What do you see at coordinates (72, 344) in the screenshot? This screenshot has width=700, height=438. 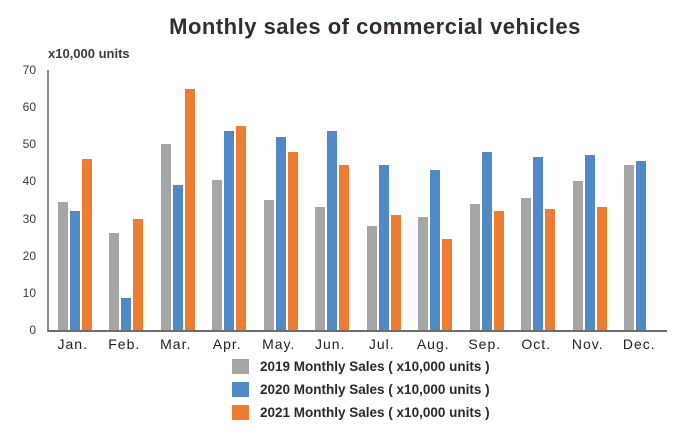 I see `x-axis-label: Jan.` at bounding box center [72, 344].